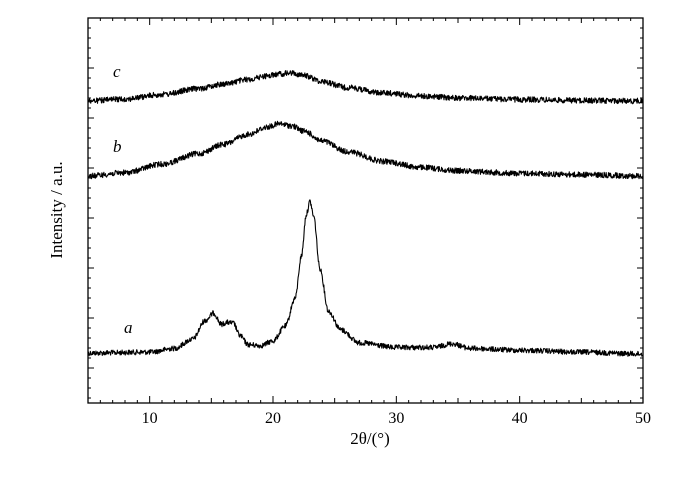 The width and height of the screenshot is (700, 481). I want to click on curve-label-group: a b c, so click(123, 199).